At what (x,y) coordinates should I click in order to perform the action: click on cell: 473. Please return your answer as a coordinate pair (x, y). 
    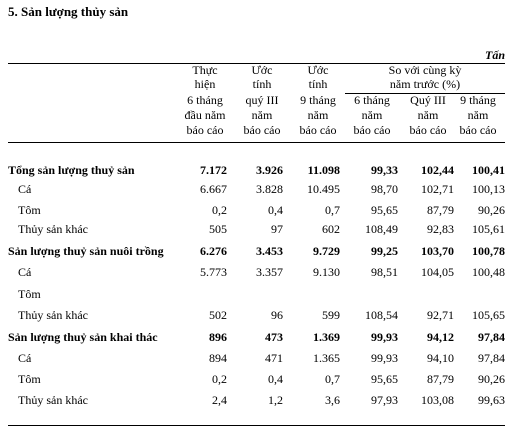
    Looking at the image, I should click on (274, 337).